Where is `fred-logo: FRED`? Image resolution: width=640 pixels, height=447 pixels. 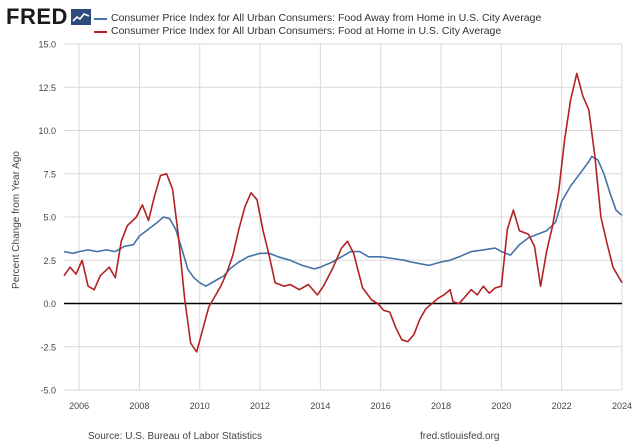 fred-logo: FRED is located at coordinates (48, 17).